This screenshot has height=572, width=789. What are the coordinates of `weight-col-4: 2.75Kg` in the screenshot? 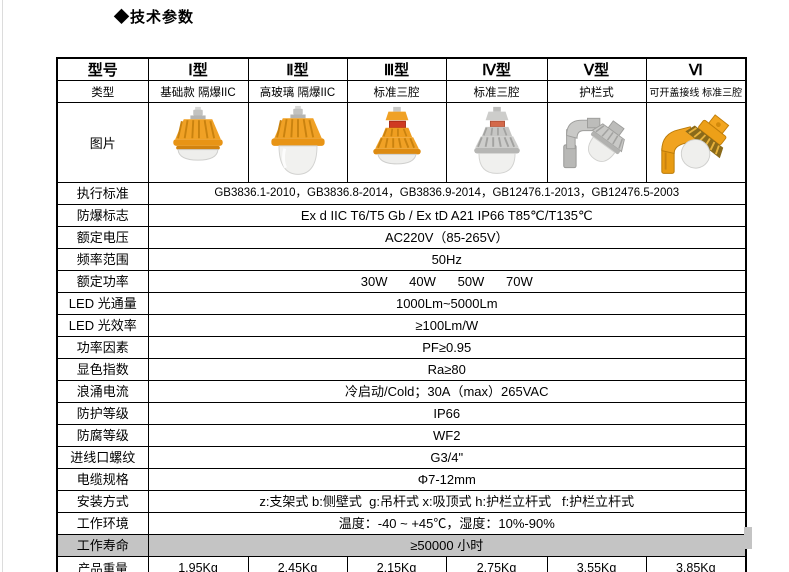 It's located at (496, 564).